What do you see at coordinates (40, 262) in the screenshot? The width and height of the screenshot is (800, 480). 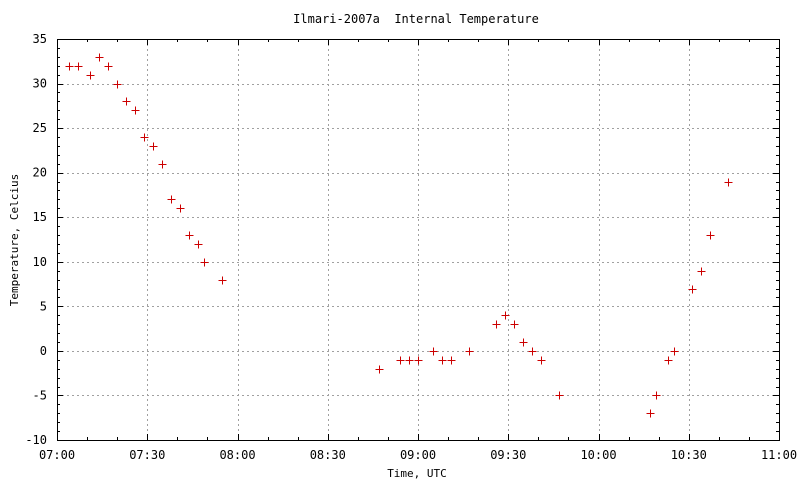 I see `y-tick-label: 10` at bounding box center [40, 262].